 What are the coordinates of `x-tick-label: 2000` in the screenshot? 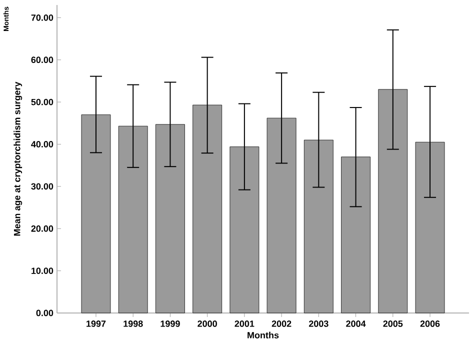 It's located at (207, 323).